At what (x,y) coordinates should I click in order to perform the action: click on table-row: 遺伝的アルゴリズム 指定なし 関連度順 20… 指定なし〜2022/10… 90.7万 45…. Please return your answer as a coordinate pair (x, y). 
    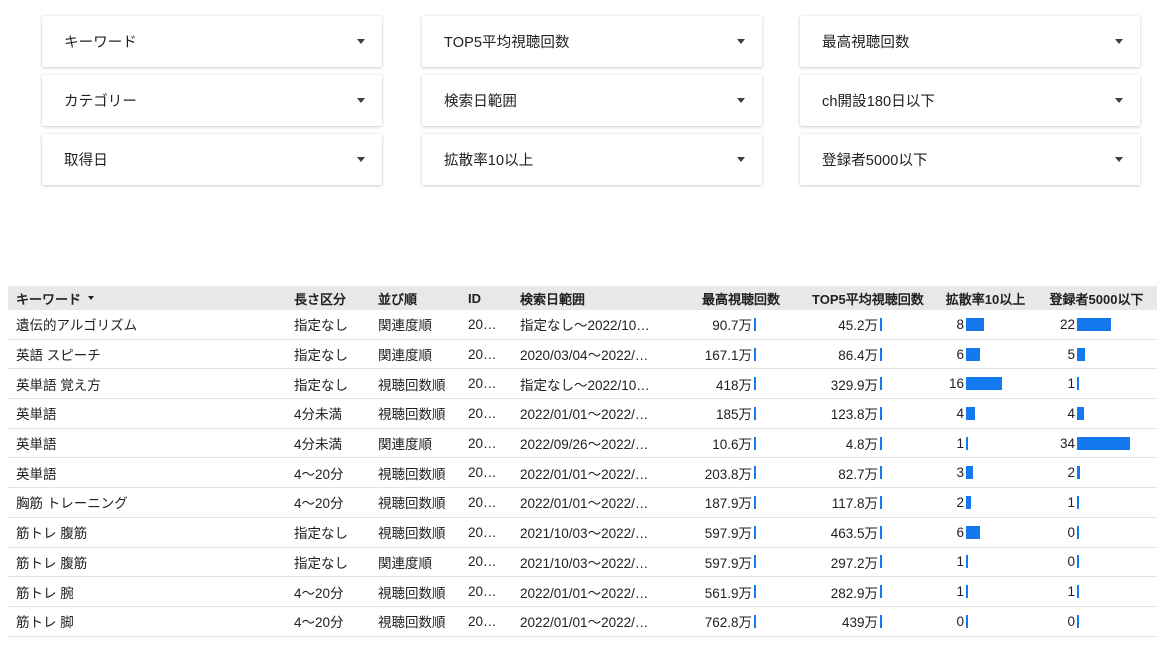
    Looking at the image, I should click on (582, 325).